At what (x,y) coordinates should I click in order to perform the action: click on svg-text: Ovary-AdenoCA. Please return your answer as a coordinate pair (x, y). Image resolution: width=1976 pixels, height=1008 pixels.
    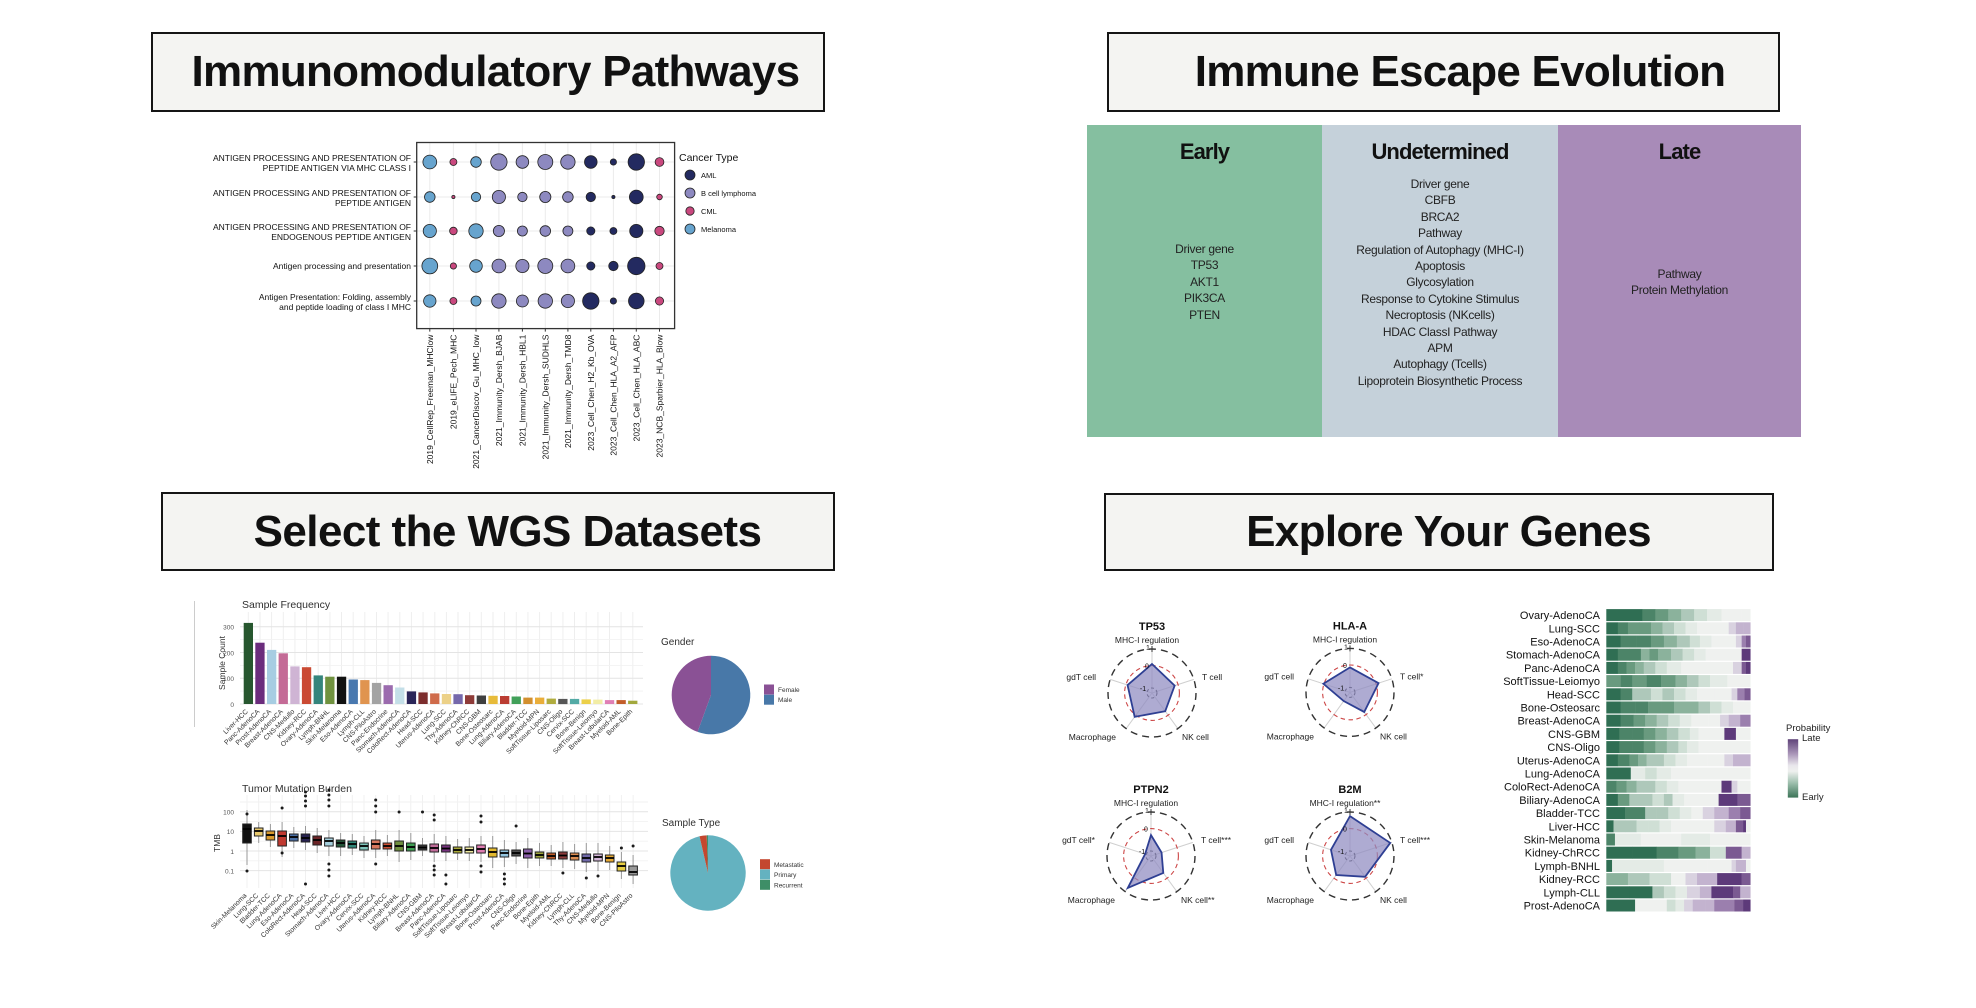
    Looking at the image, I should click on (1560, 616).